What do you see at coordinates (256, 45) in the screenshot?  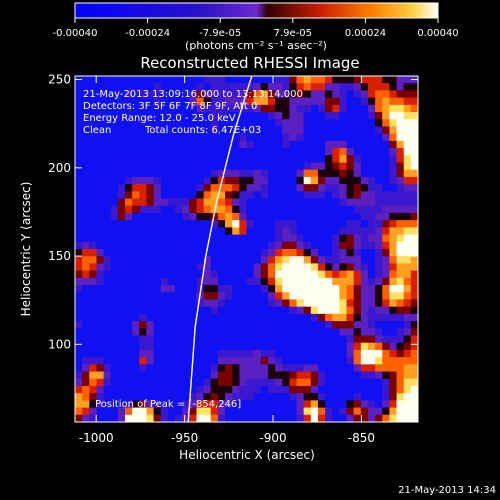 I see `colorbar-unit-label: (photons cm⁻² s⁻¹ asec⁻²)` at bounding box center [256, 45].